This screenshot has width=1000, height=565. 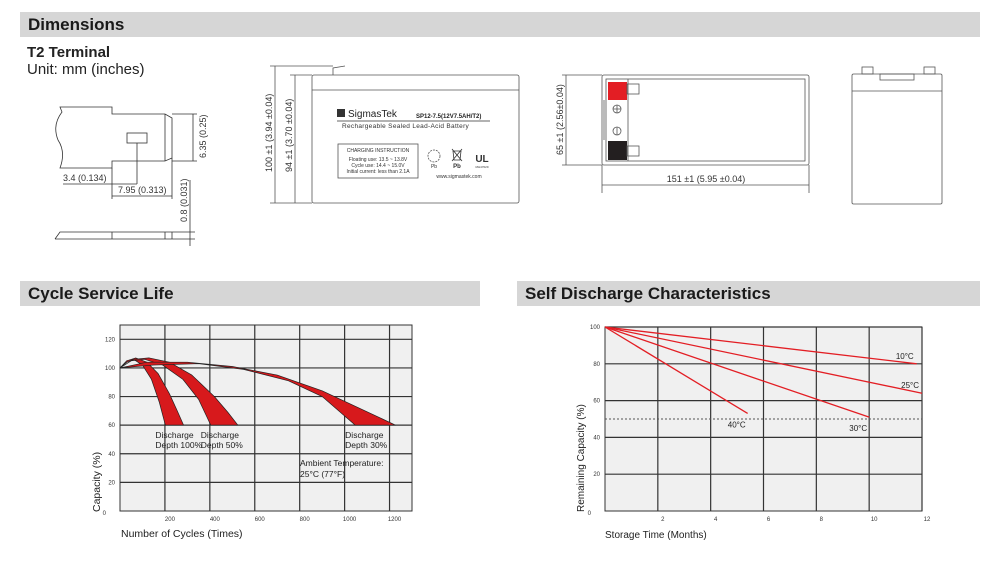 I want to click on charging-line-3: Initial current: less than 2.1A, so click(x=378, y=172).